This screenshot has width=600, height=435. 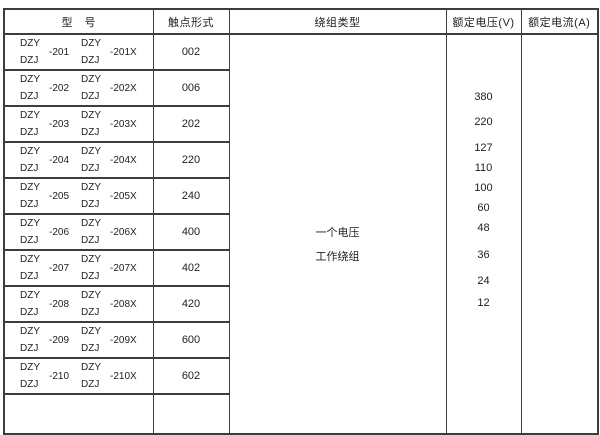 I want to click on model-variant-base: DZY DZJ -209, so click(x=44, y=340).